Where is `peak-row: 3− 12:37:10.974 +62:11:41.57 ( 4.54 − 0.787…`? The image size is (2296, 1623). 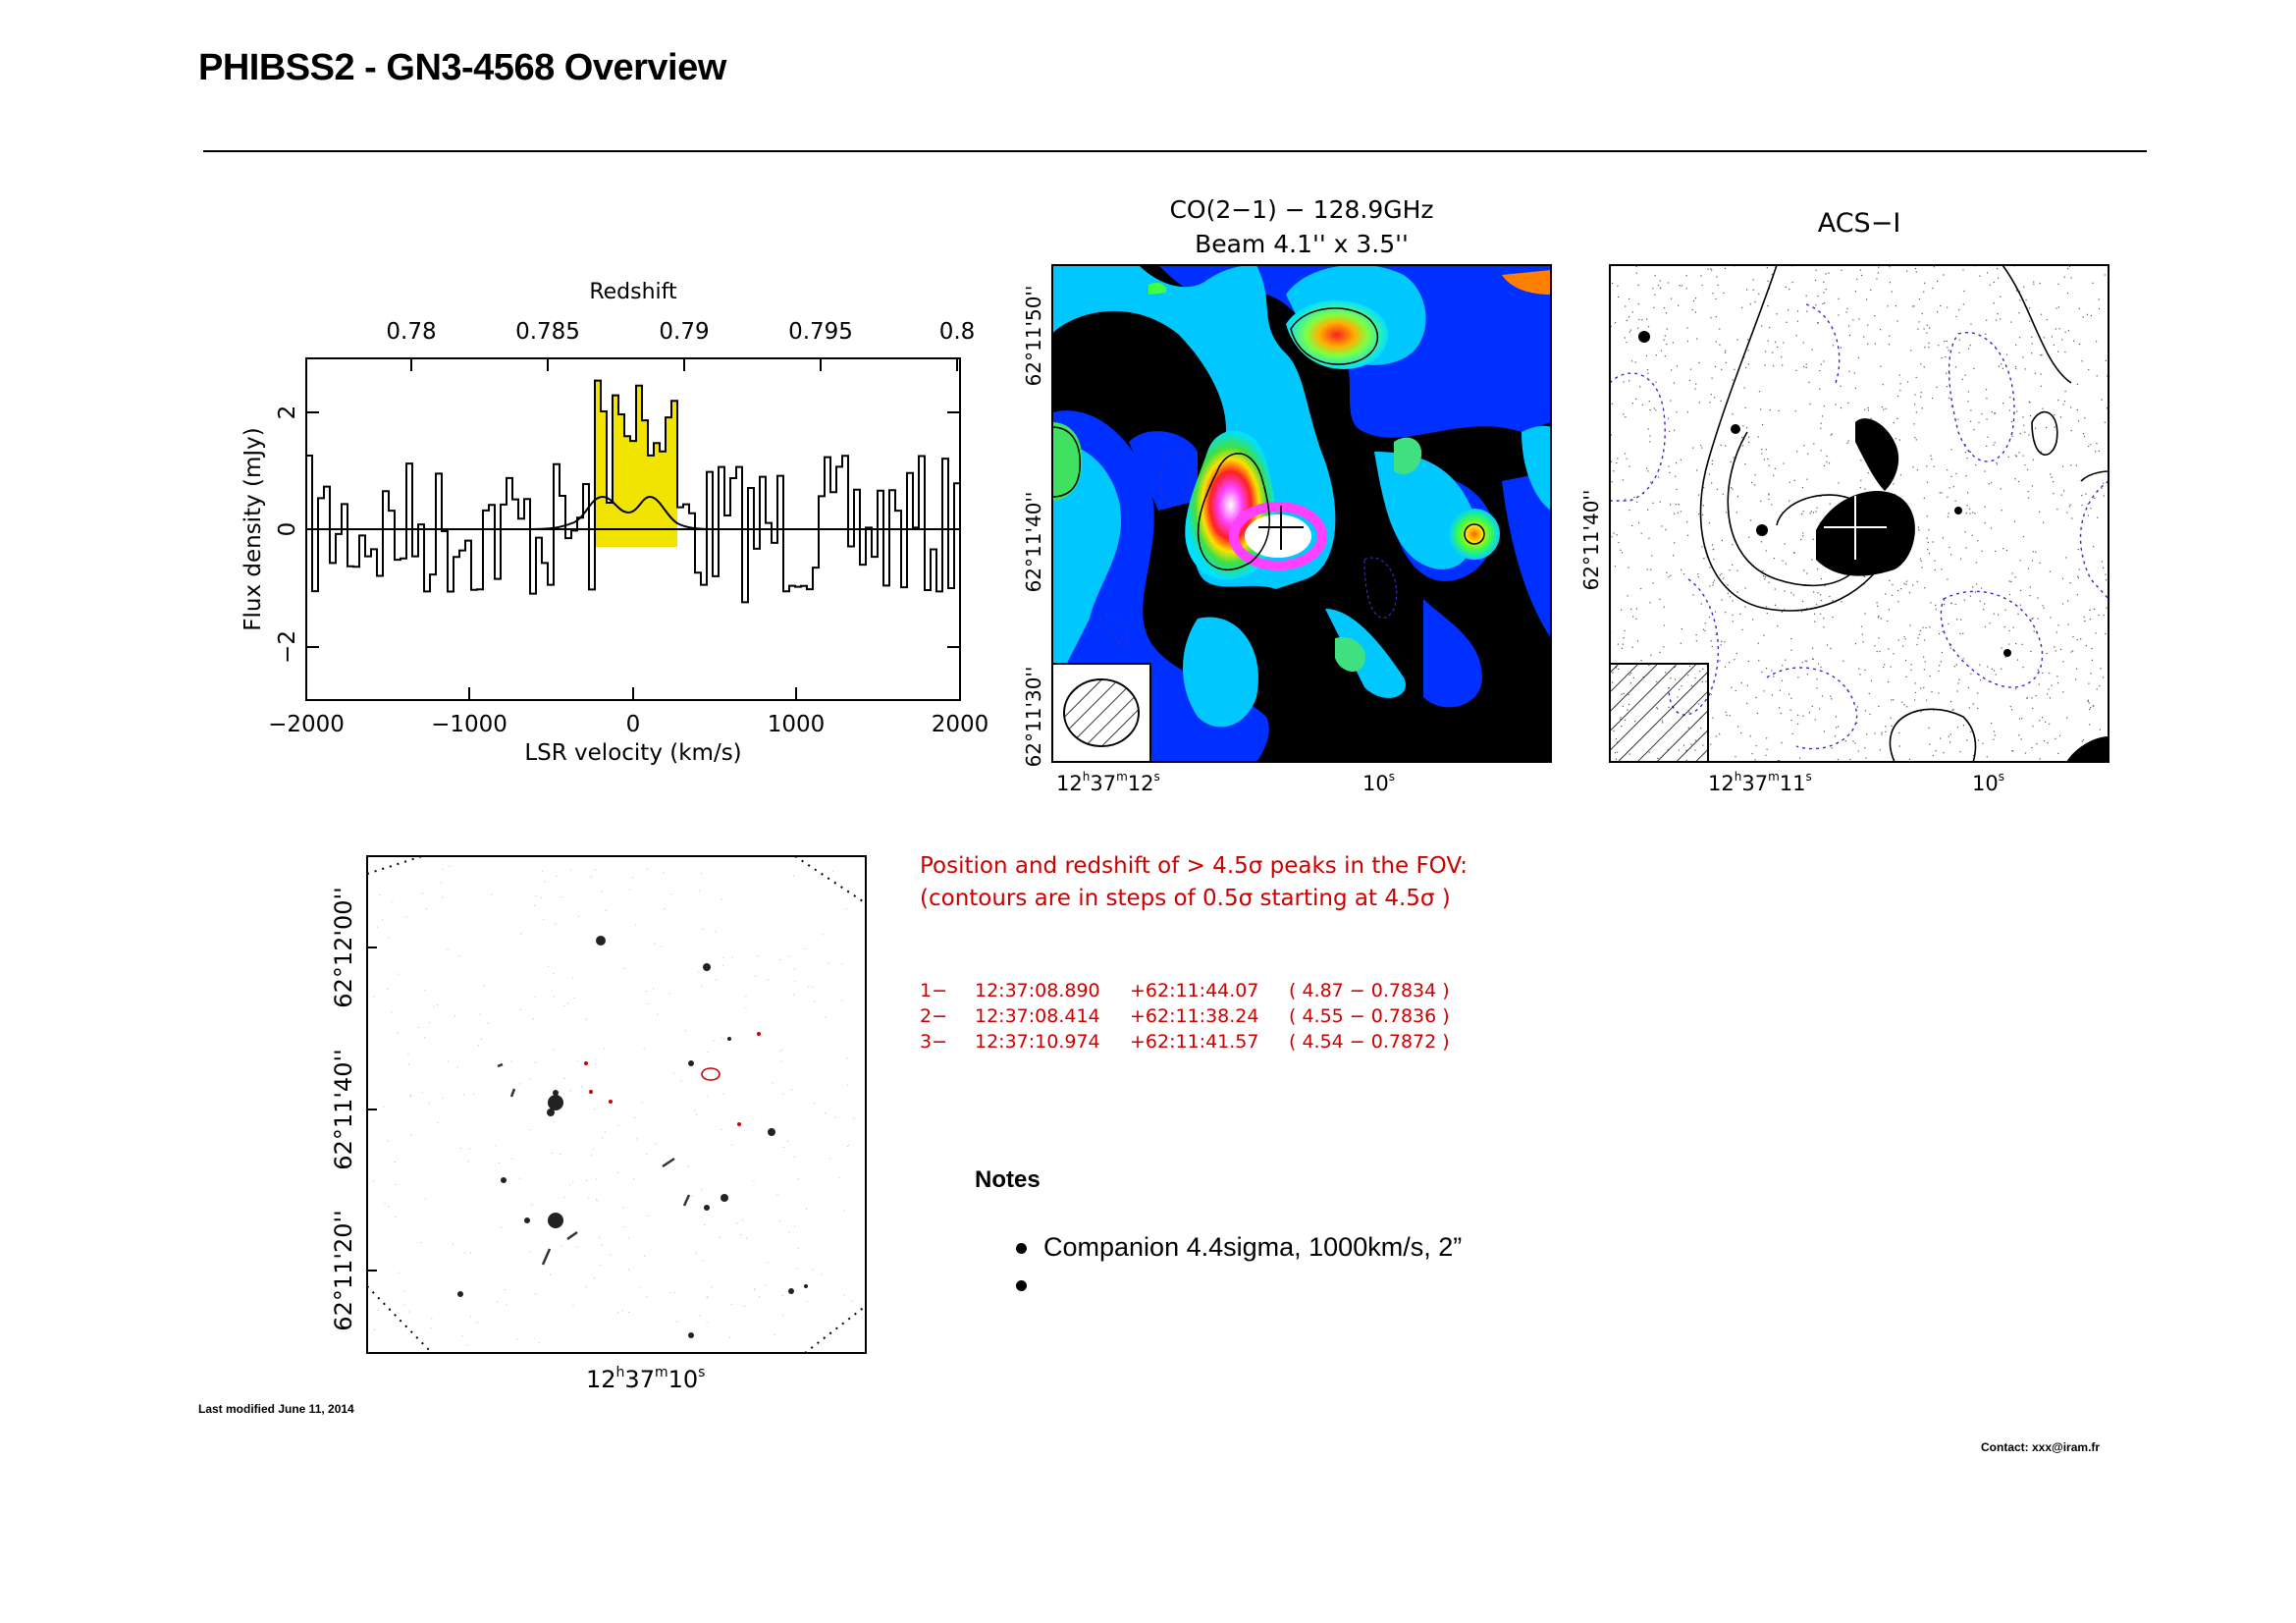
peak-row: 3− 12:37:10.974 +62:11:41.57 ( 4.54 − 0.787… is located at coordinates (1194, 1042).